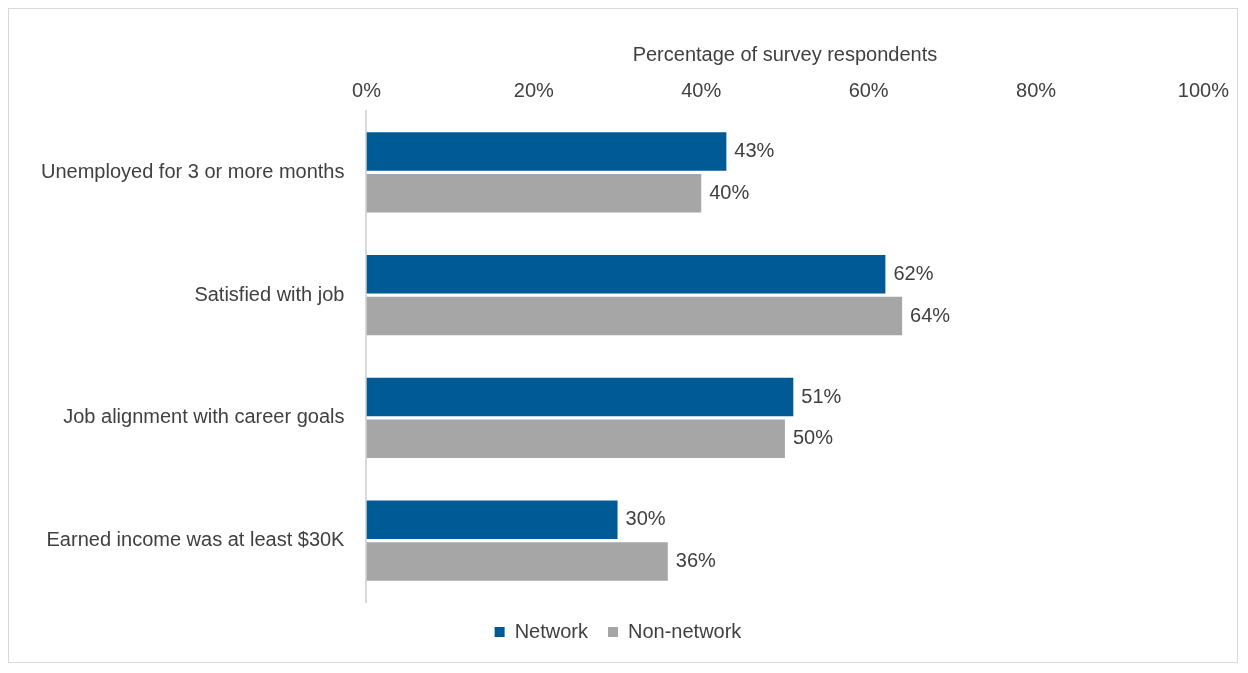  I want to click on data-label: 62%, so click(913, 272).